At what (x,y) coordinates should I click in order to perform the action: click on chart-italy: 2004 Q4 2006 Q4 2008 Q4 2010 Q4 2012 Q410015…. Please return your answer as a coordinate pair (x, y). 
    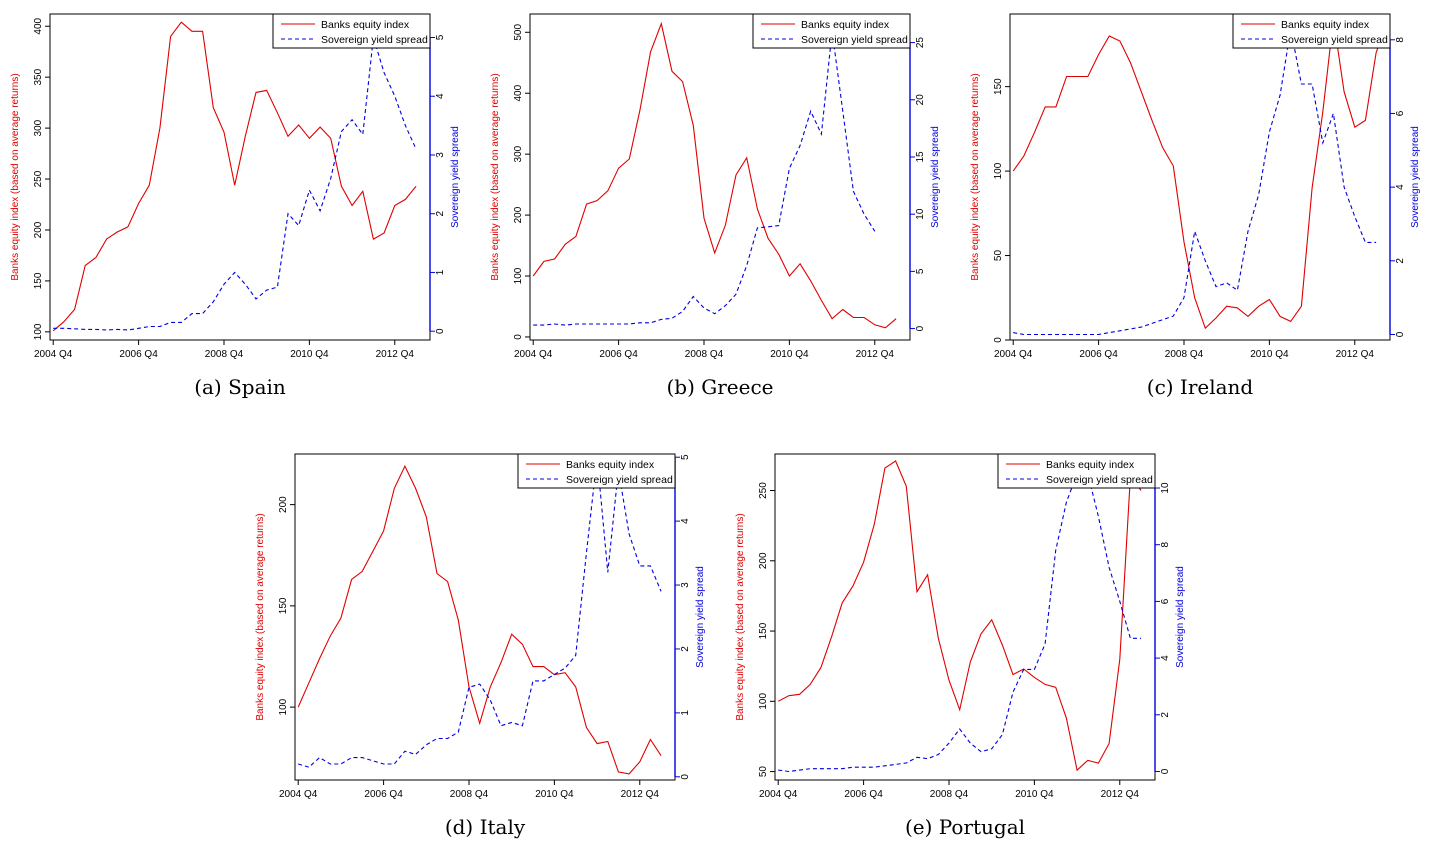
    Looking at the image, I should click on (480, 646).